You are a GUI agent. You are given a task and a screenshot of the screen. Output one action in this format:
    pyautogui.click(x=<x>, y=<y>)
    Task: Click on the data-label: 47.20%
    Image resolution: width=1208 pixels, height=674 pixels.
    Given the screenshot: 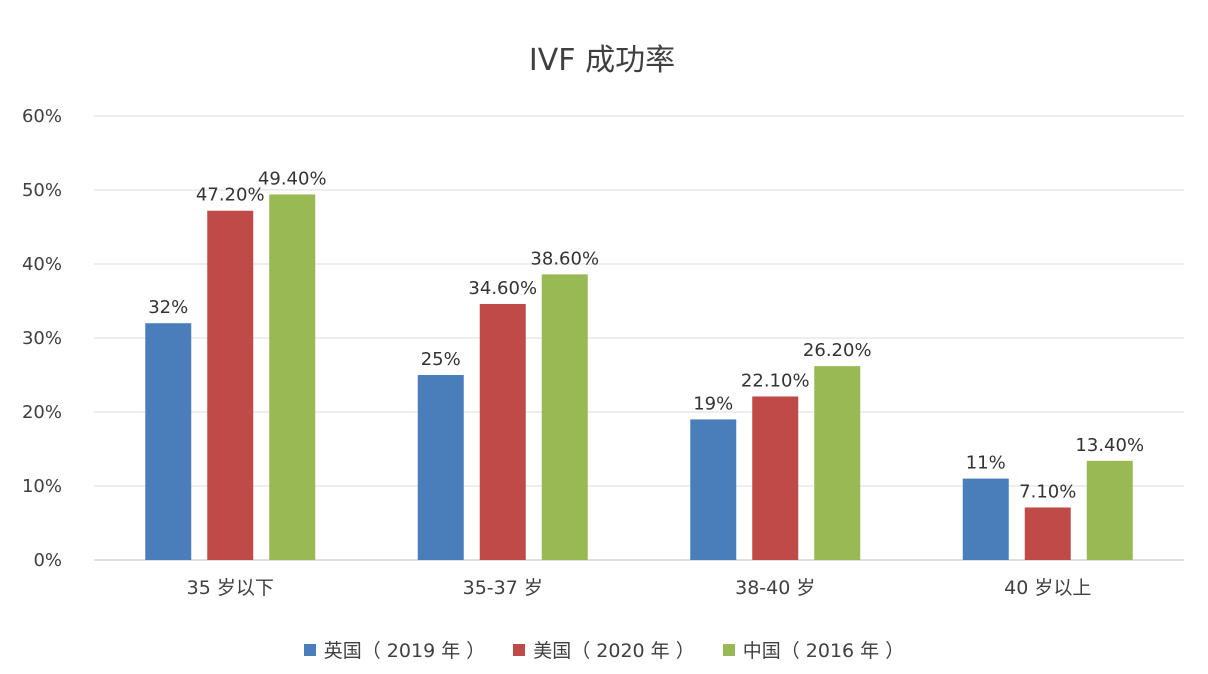 What is the action you would take?
    pyautogui.click(x=230, y=195)
    